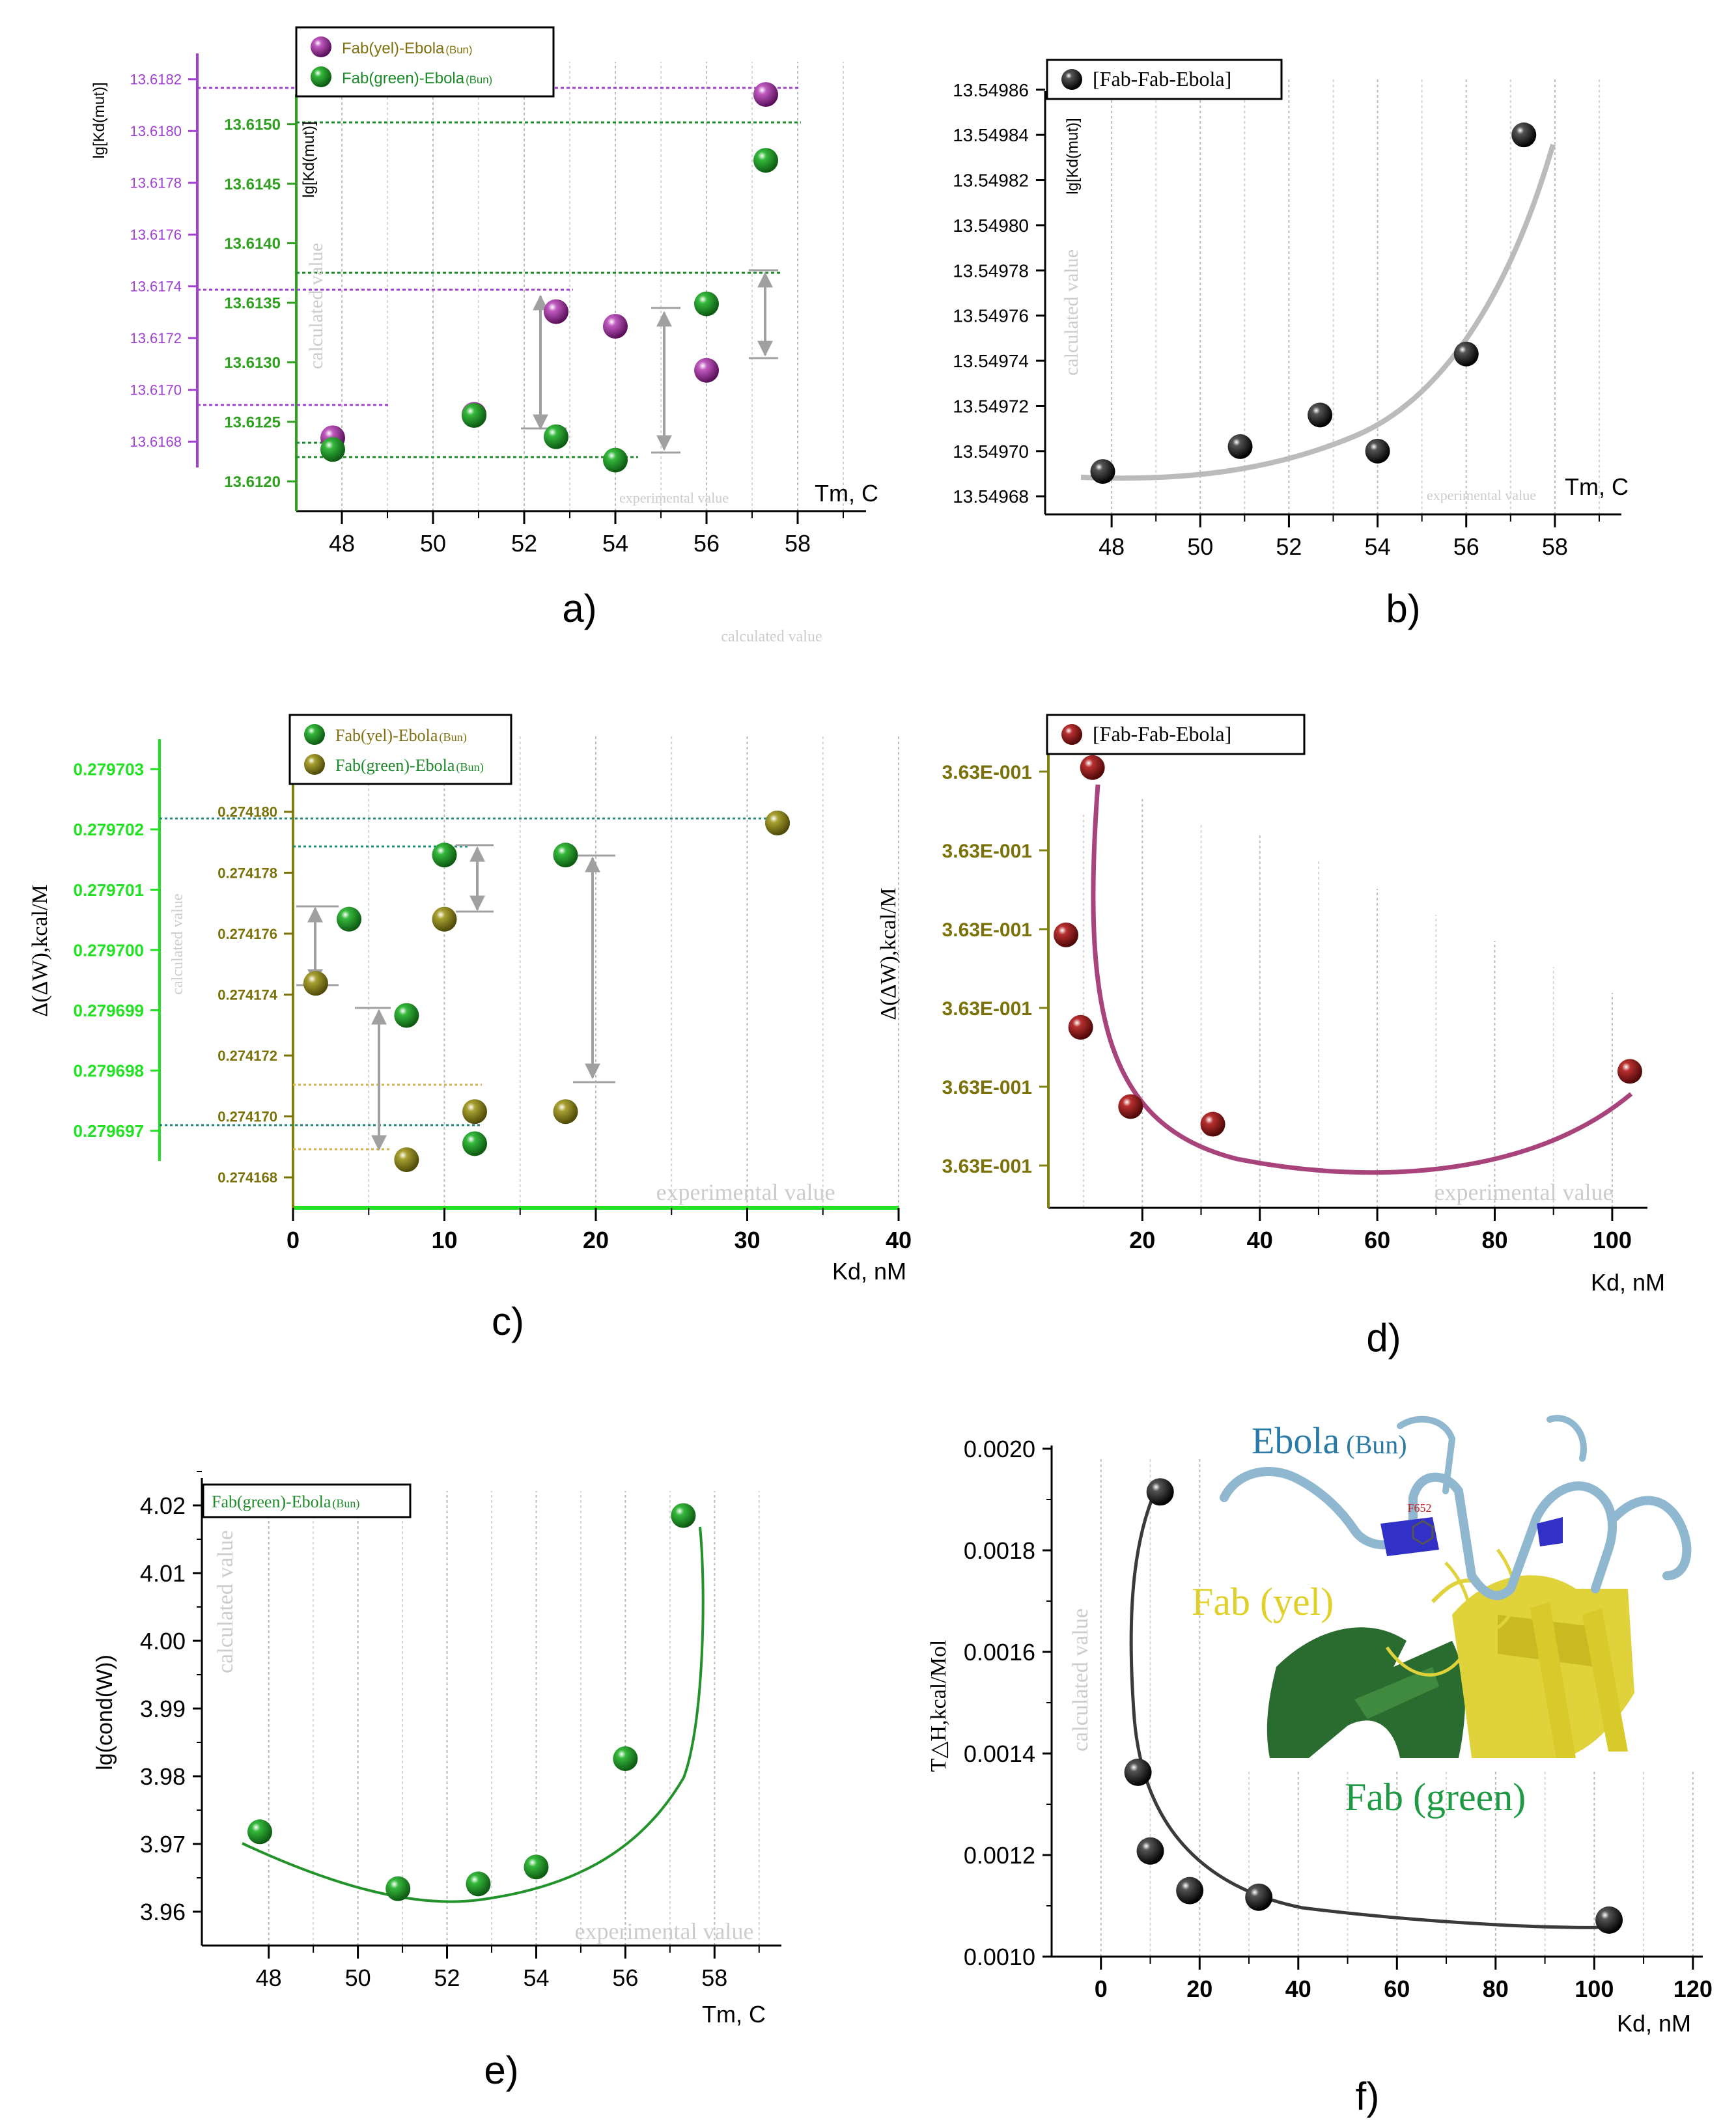 Image resolution: width=1736 pixels, height=2122 pixels. What do you see at coordinates (1436, 1797) in the screenshot?
I see `fab-green-label: Fab (green)` at bounding box center [1436, 1797].